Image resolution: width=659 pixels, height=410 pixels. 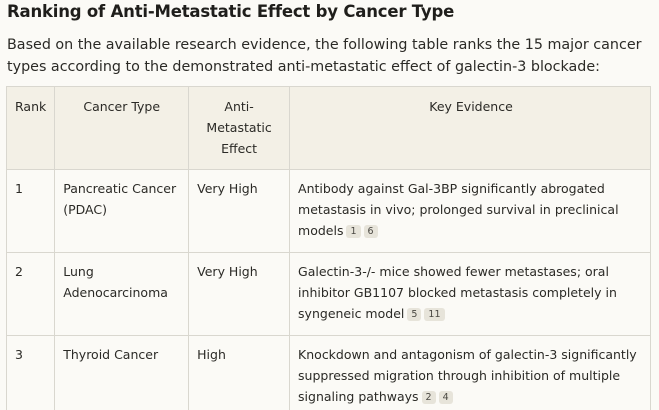 I want to click on cell-rank: 3, so click(x=31, y=372).